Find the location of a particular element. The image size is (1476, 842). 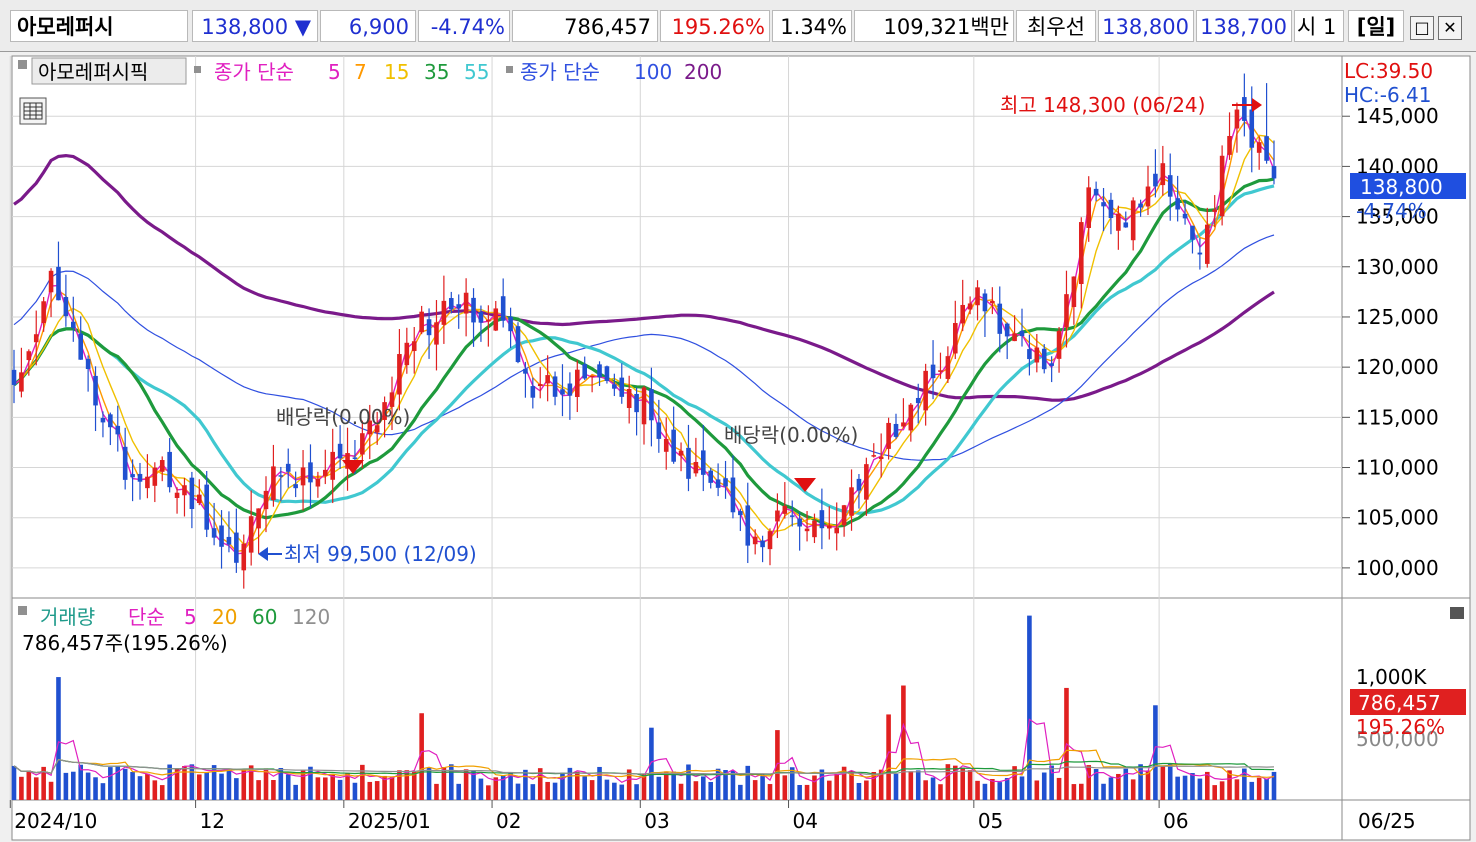

trade-amount: 109,321백만 is located at coordinates (946, 27).